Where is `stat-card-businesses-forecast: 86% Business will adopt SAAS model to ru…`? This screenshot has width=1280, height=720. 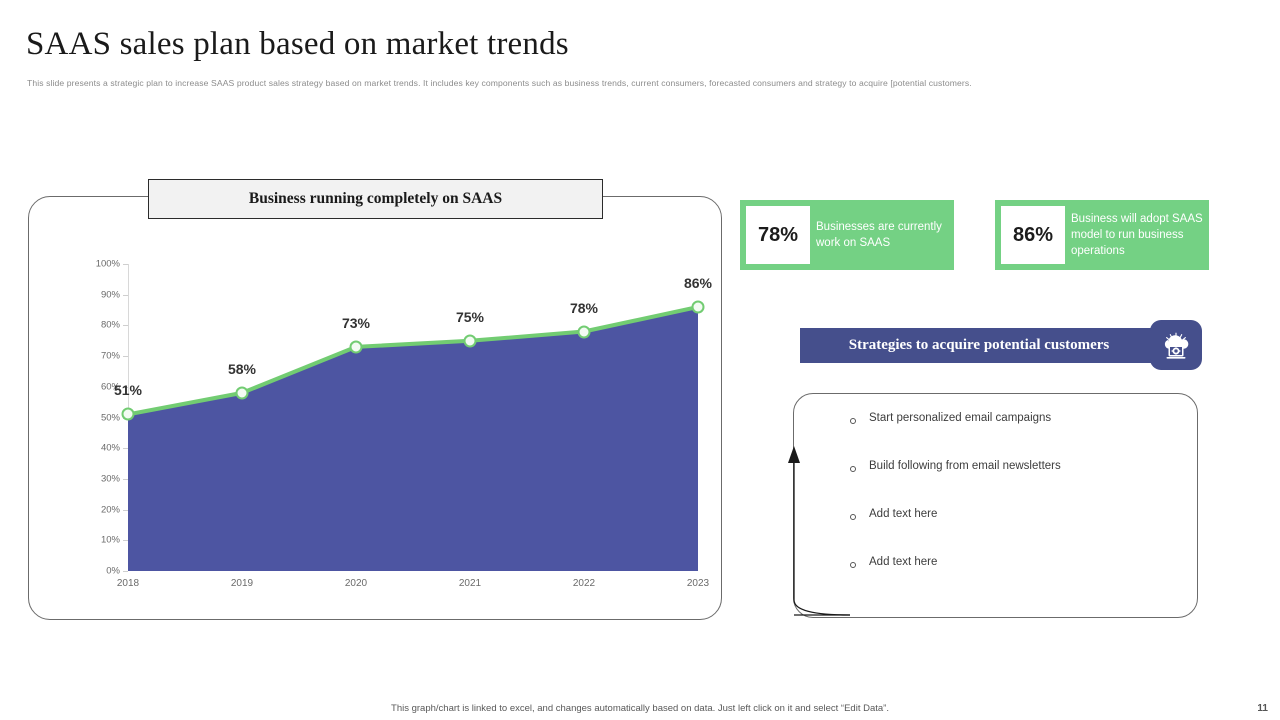 stat-card-businesses-forecast: 86% Business will adopt SAAS model to ru… is located at coordinates (1102, 235).